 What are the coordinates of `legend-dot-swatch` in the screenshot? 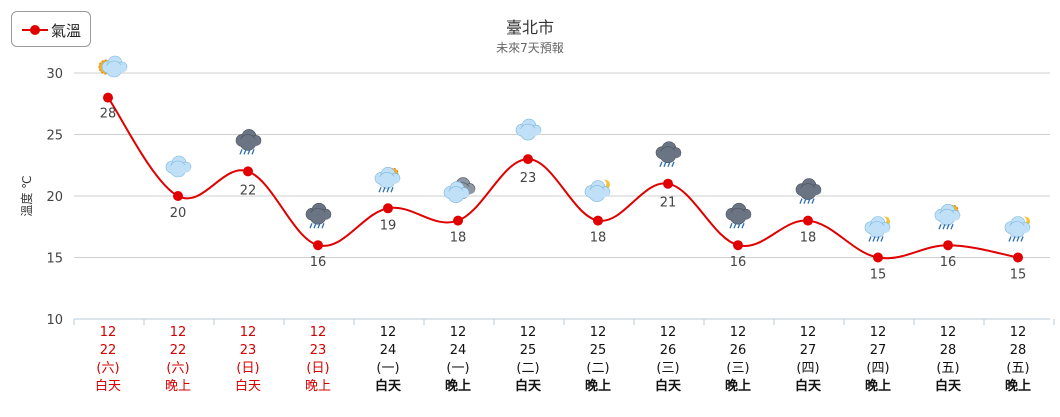 It's located at (35, 30).